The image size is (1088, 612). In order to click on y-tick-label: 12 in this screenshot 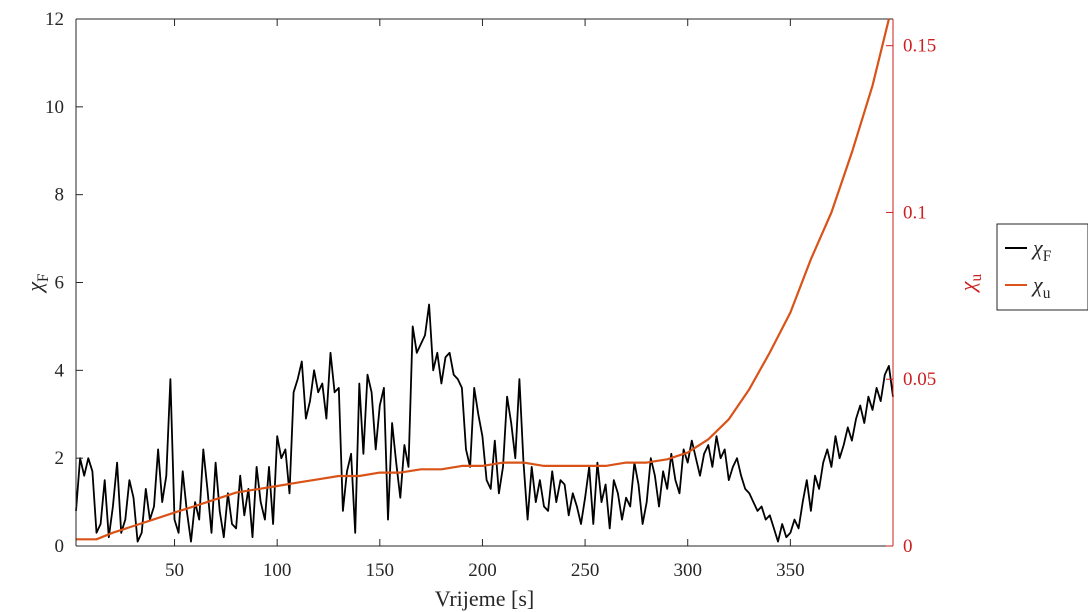, I will do `click(54, 19)`.